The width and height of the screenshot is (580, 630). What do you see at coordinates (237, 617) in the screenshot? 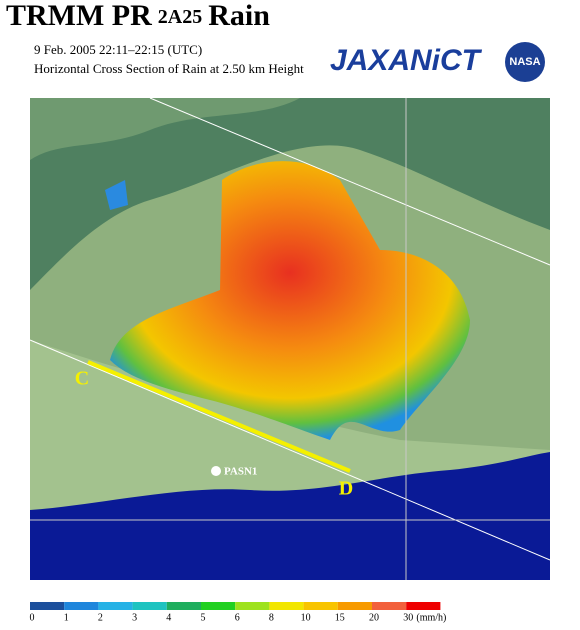
I see `colorbar-tick-label: 6` at bounding box center [237, 617].